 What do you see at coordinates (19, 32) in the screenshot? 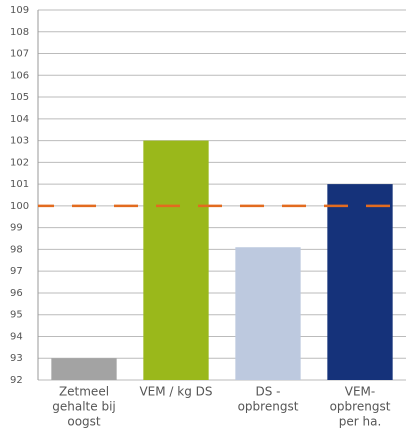
I see `y-tick-label: 108` at bounding box center [19, 32].